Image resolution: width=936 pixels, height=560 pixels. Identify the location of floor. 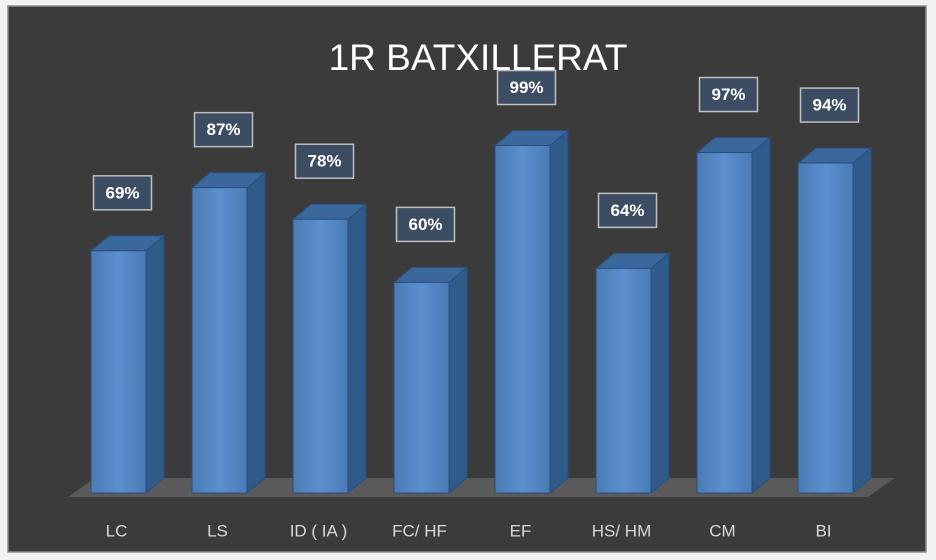
(481, 487).